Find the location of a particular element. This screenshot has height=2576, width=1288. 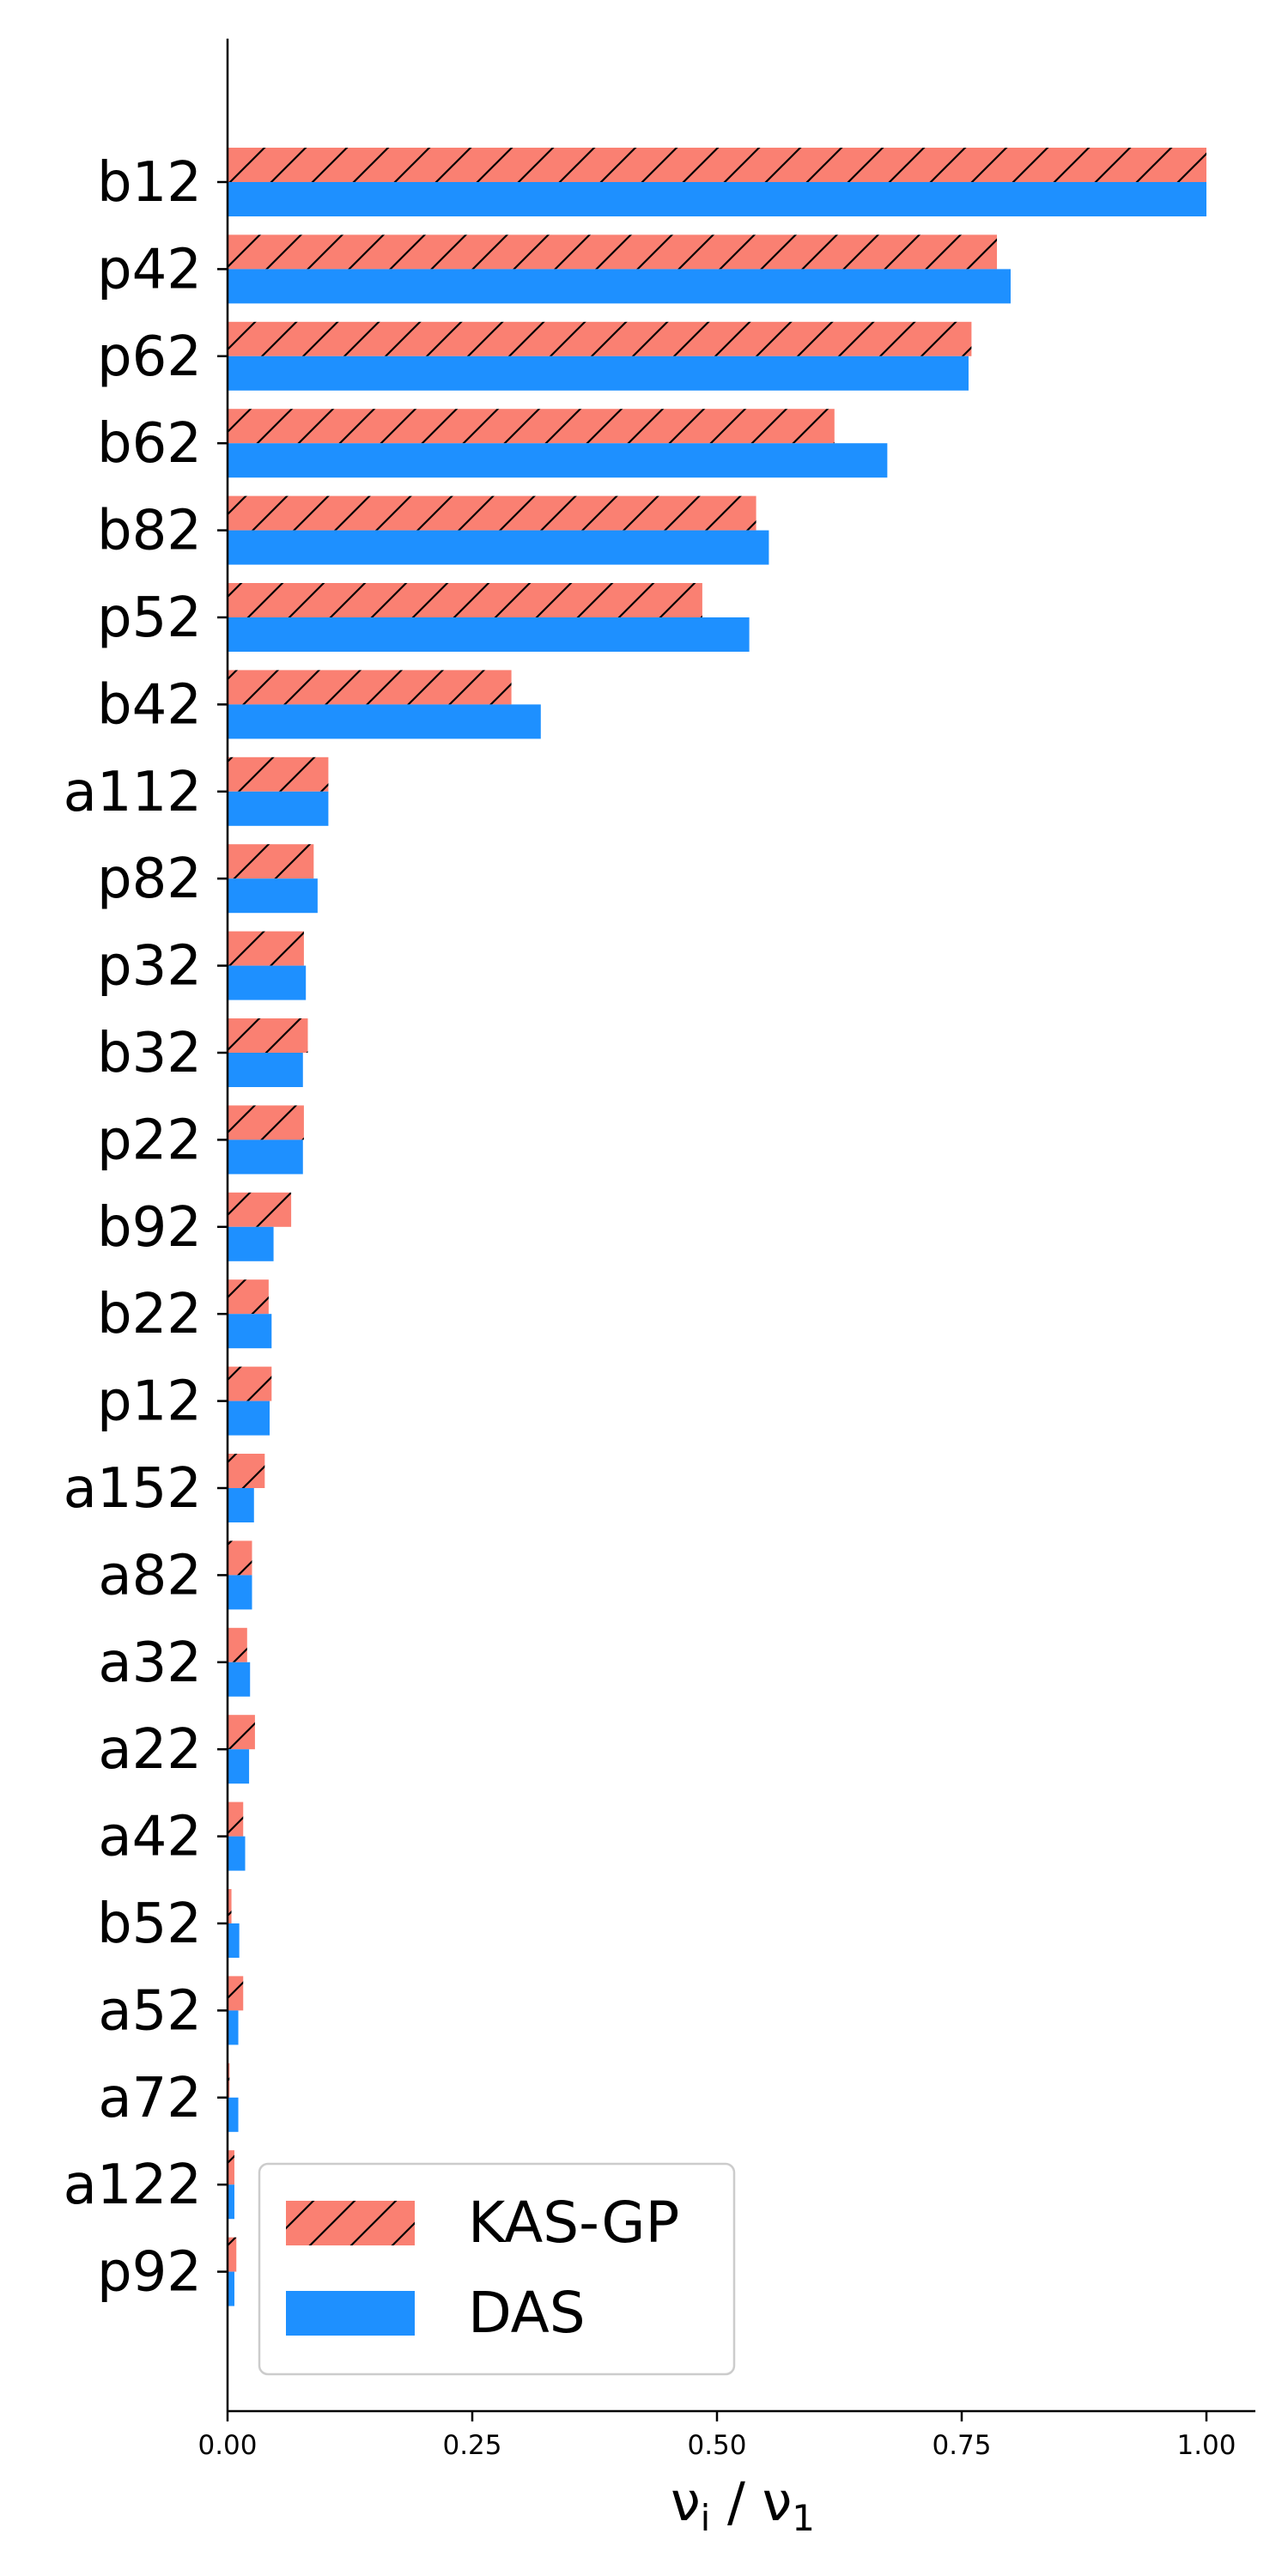

bar-kas-gp-a52 is located at coordinates (236, 1994).